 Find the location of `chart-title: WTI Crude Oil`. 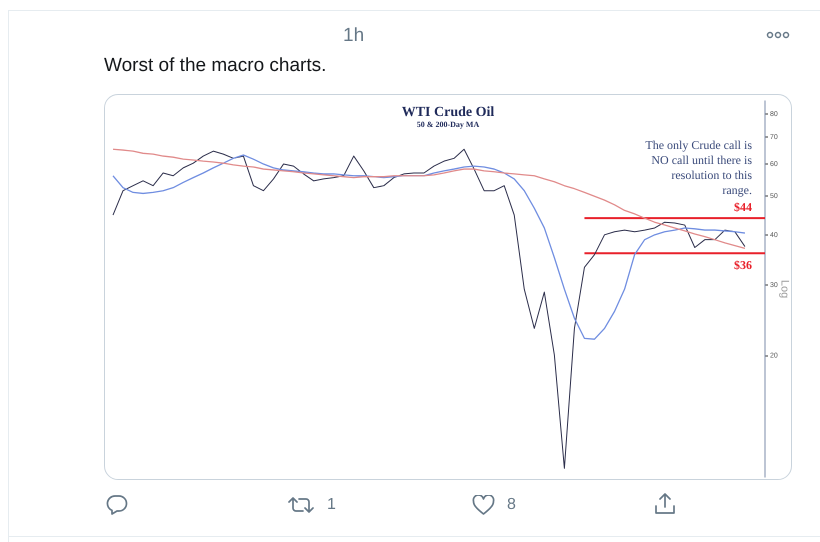

chart-title: WTI Crude Oil is located at coordinates (448, 112).